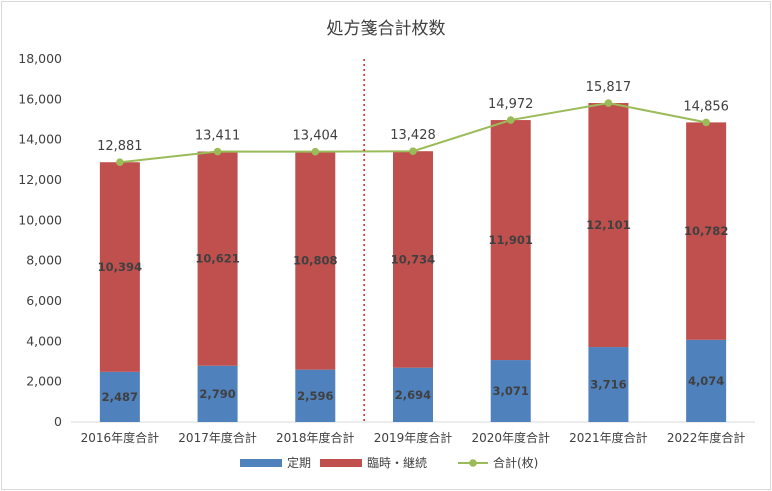  I want to click on x-tick-label: 2018年度合計, so click(315, 437).